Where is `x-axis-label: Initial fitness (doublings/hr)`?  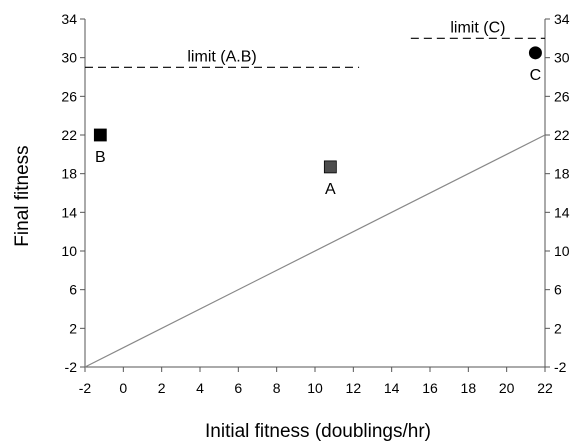 x-axis-label: Initial fitness (doublings/hr) is located at coordinates (318, 431).